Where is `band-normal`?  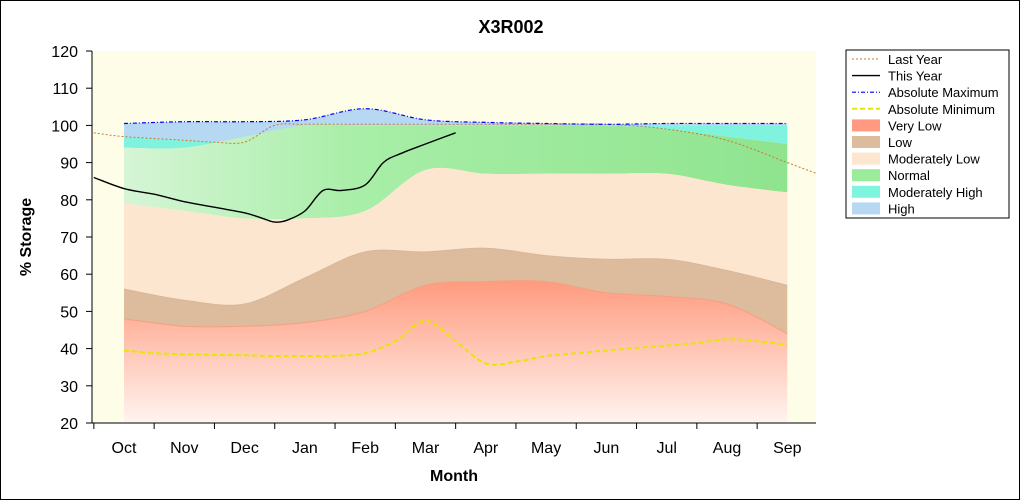 band-normal is located at coordinates (456, 172).